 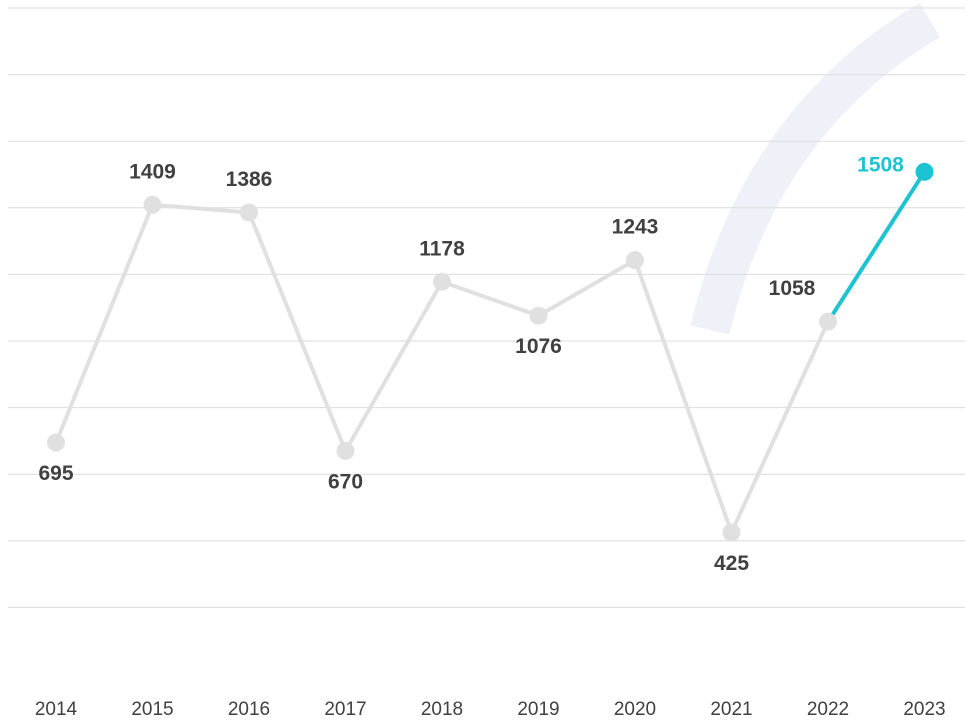 What do you see at coordinates (538, 709) in the screenshot?
I see `x-tick-label: 2019` at bounding box center [538, 709].